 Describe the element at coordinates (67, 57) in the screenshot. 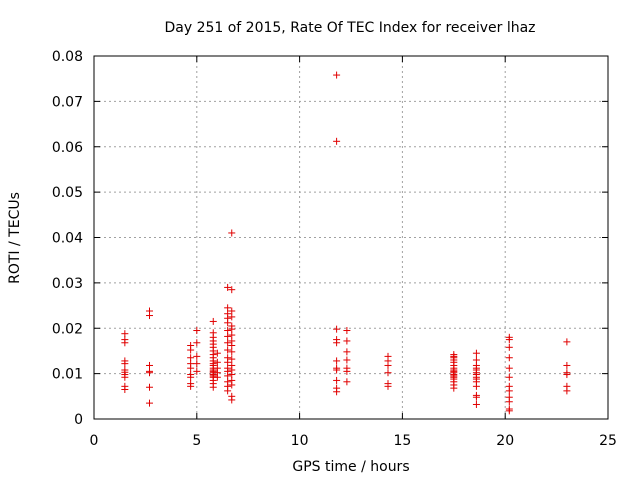

I see `y-tick-label: 0.08` at that location.